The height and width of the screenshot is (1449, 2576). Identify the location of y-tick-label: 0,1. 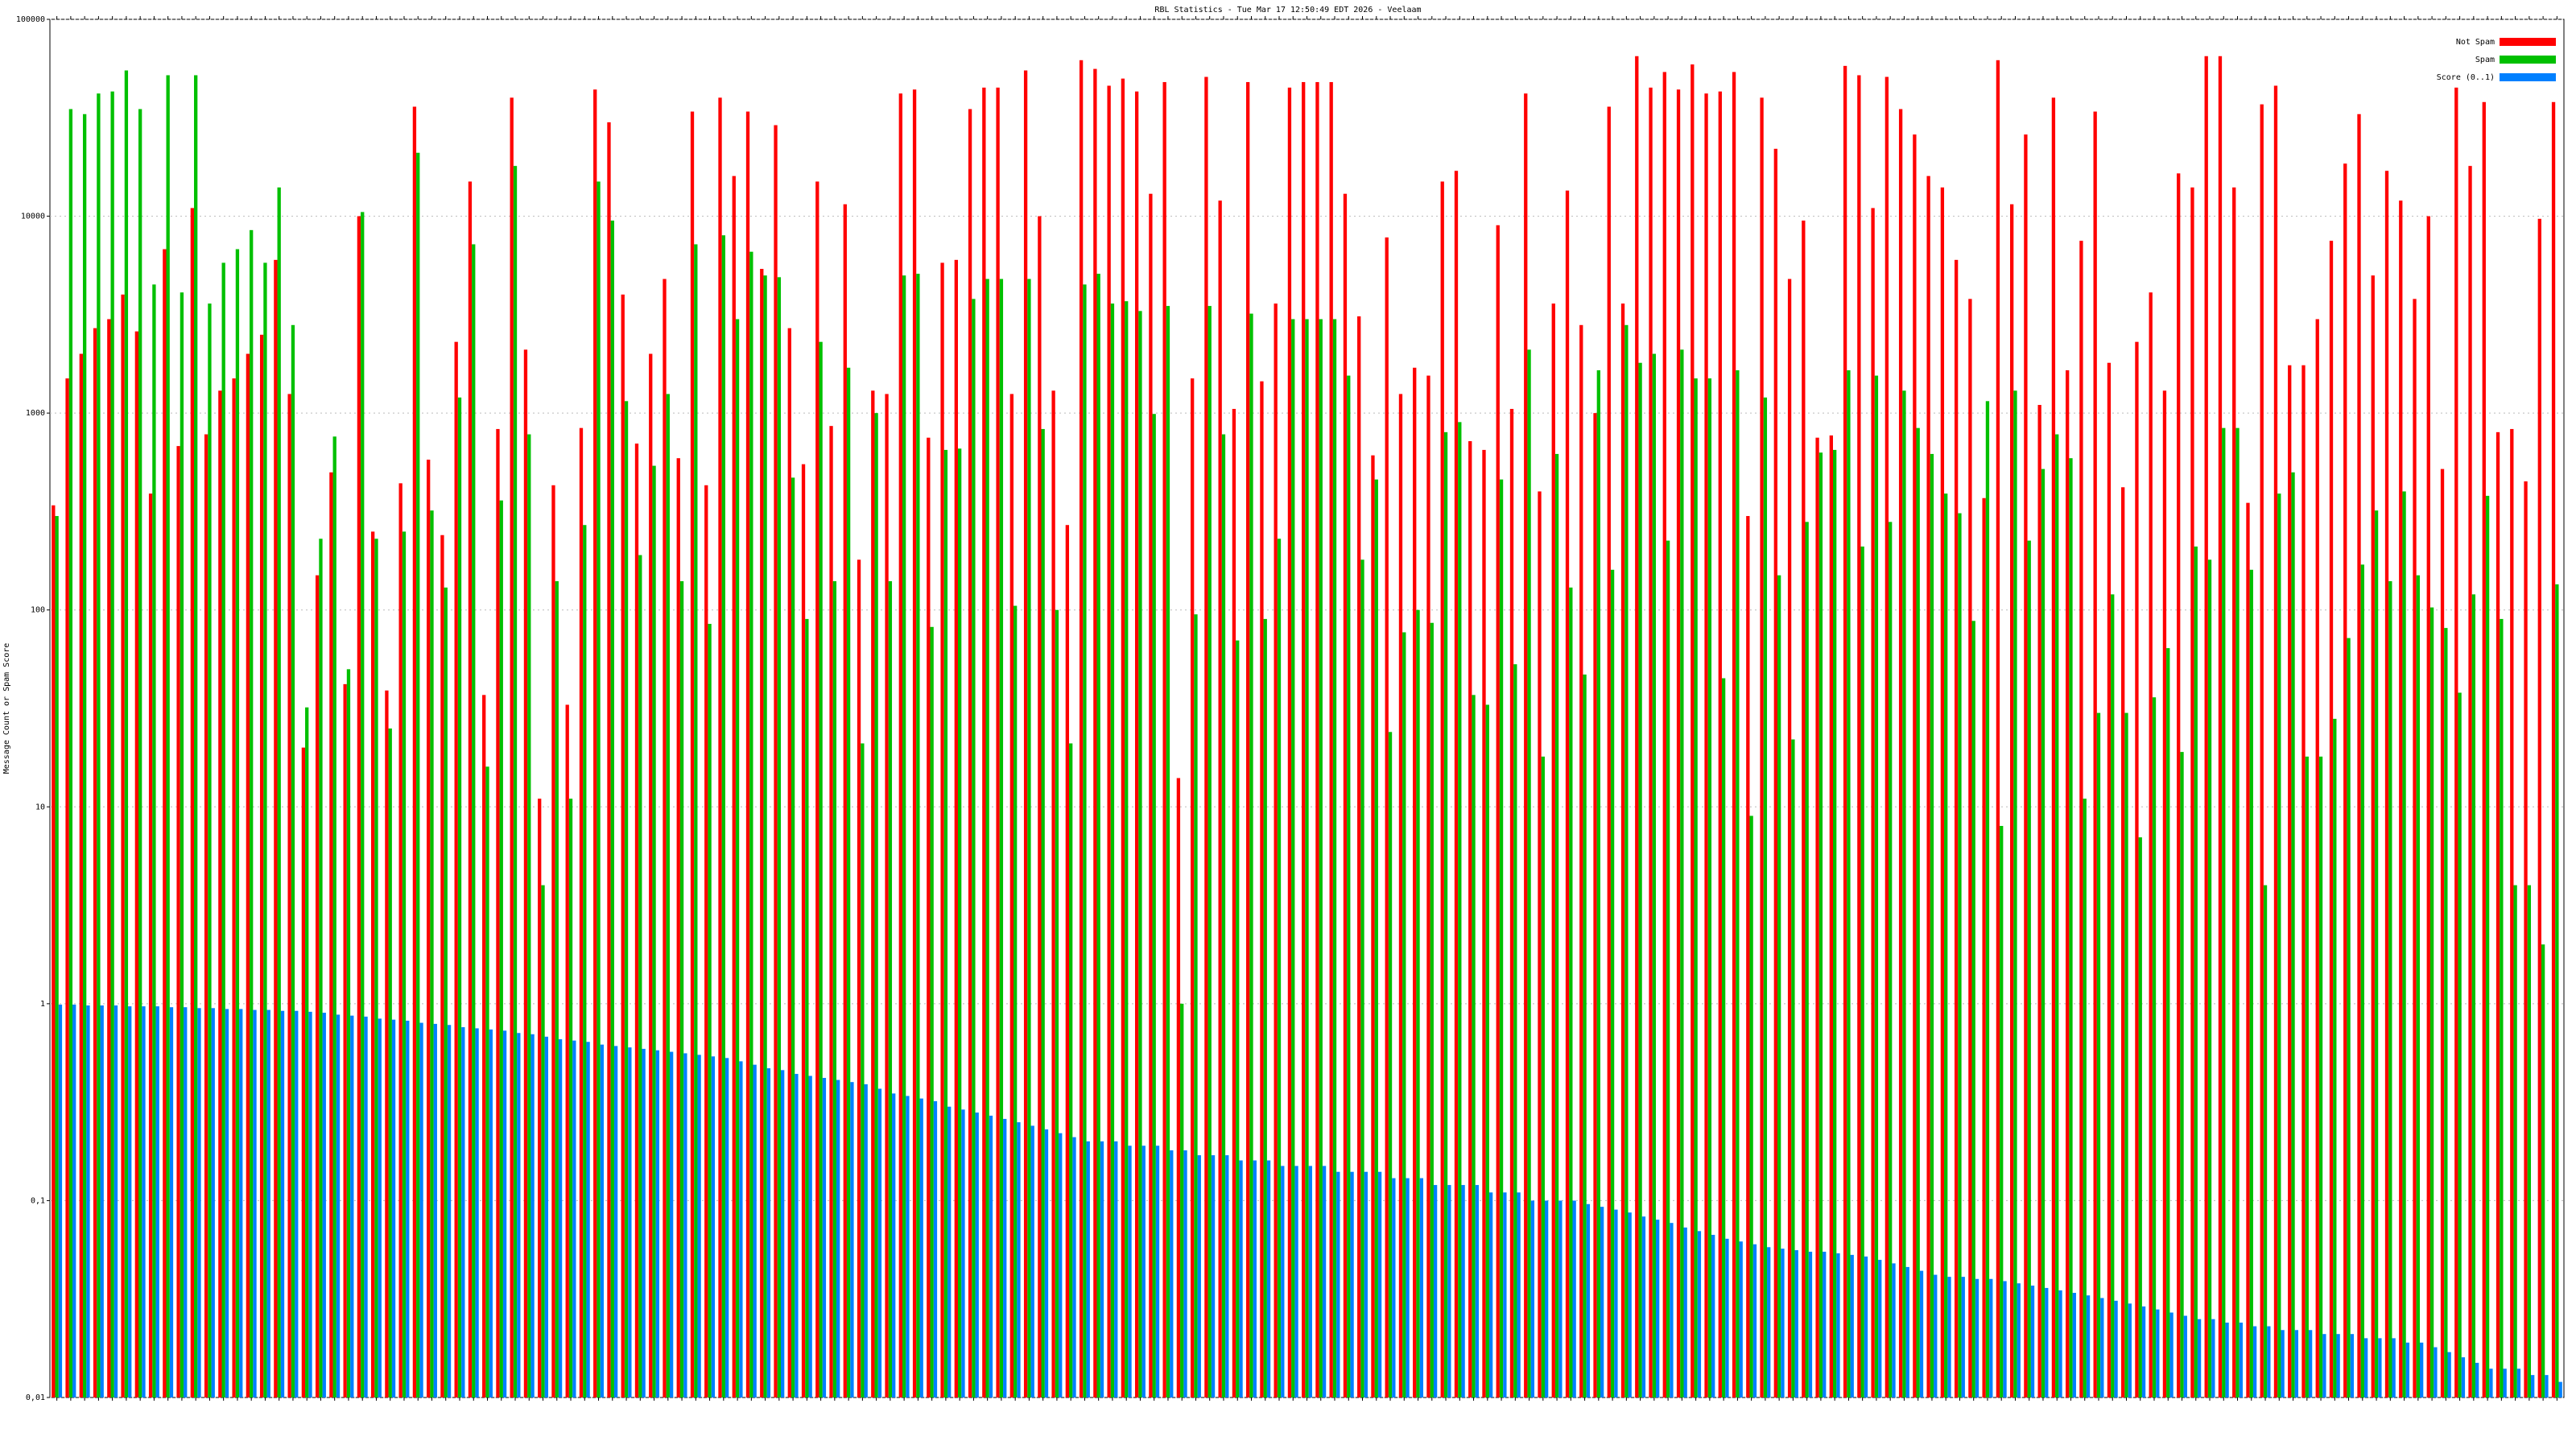
(38, 1200).